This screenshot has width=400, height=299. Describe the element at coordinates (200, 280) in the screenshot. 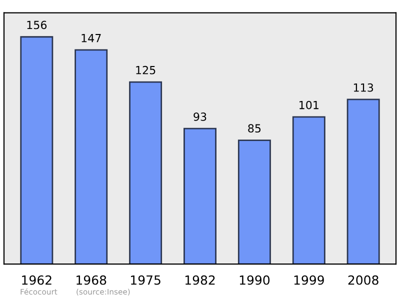

I see `x-tick-label: 1982` at that location.